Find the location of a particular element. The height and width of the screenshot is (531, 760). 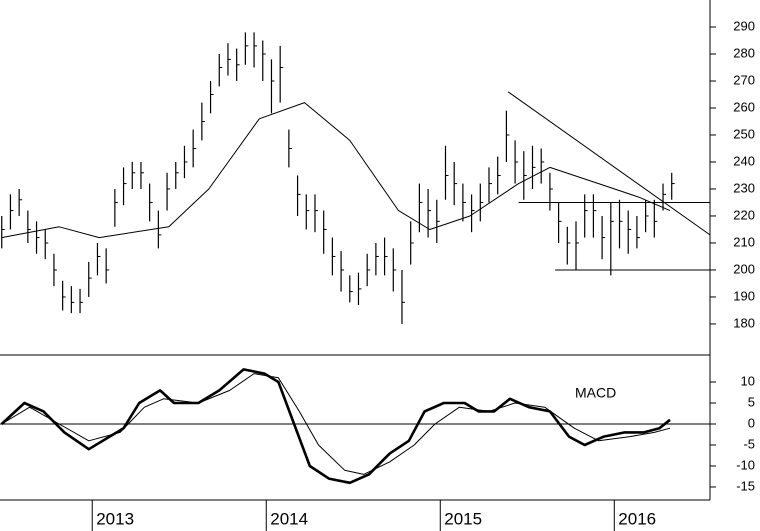

y-tick-label: 230 is located at coordinates (744, 187).